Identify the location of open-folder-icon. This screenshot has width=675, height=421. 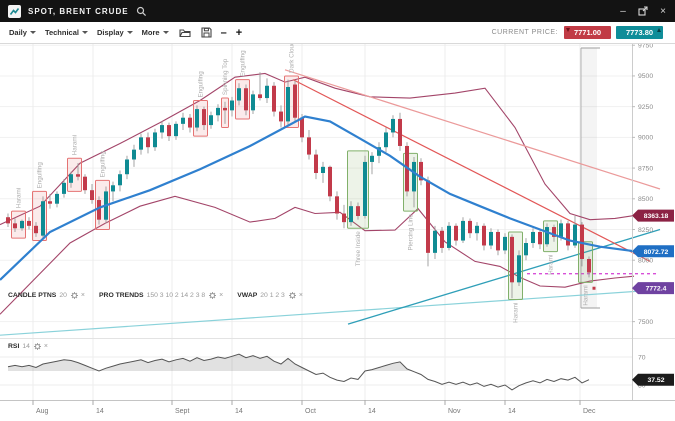
(185, 33).